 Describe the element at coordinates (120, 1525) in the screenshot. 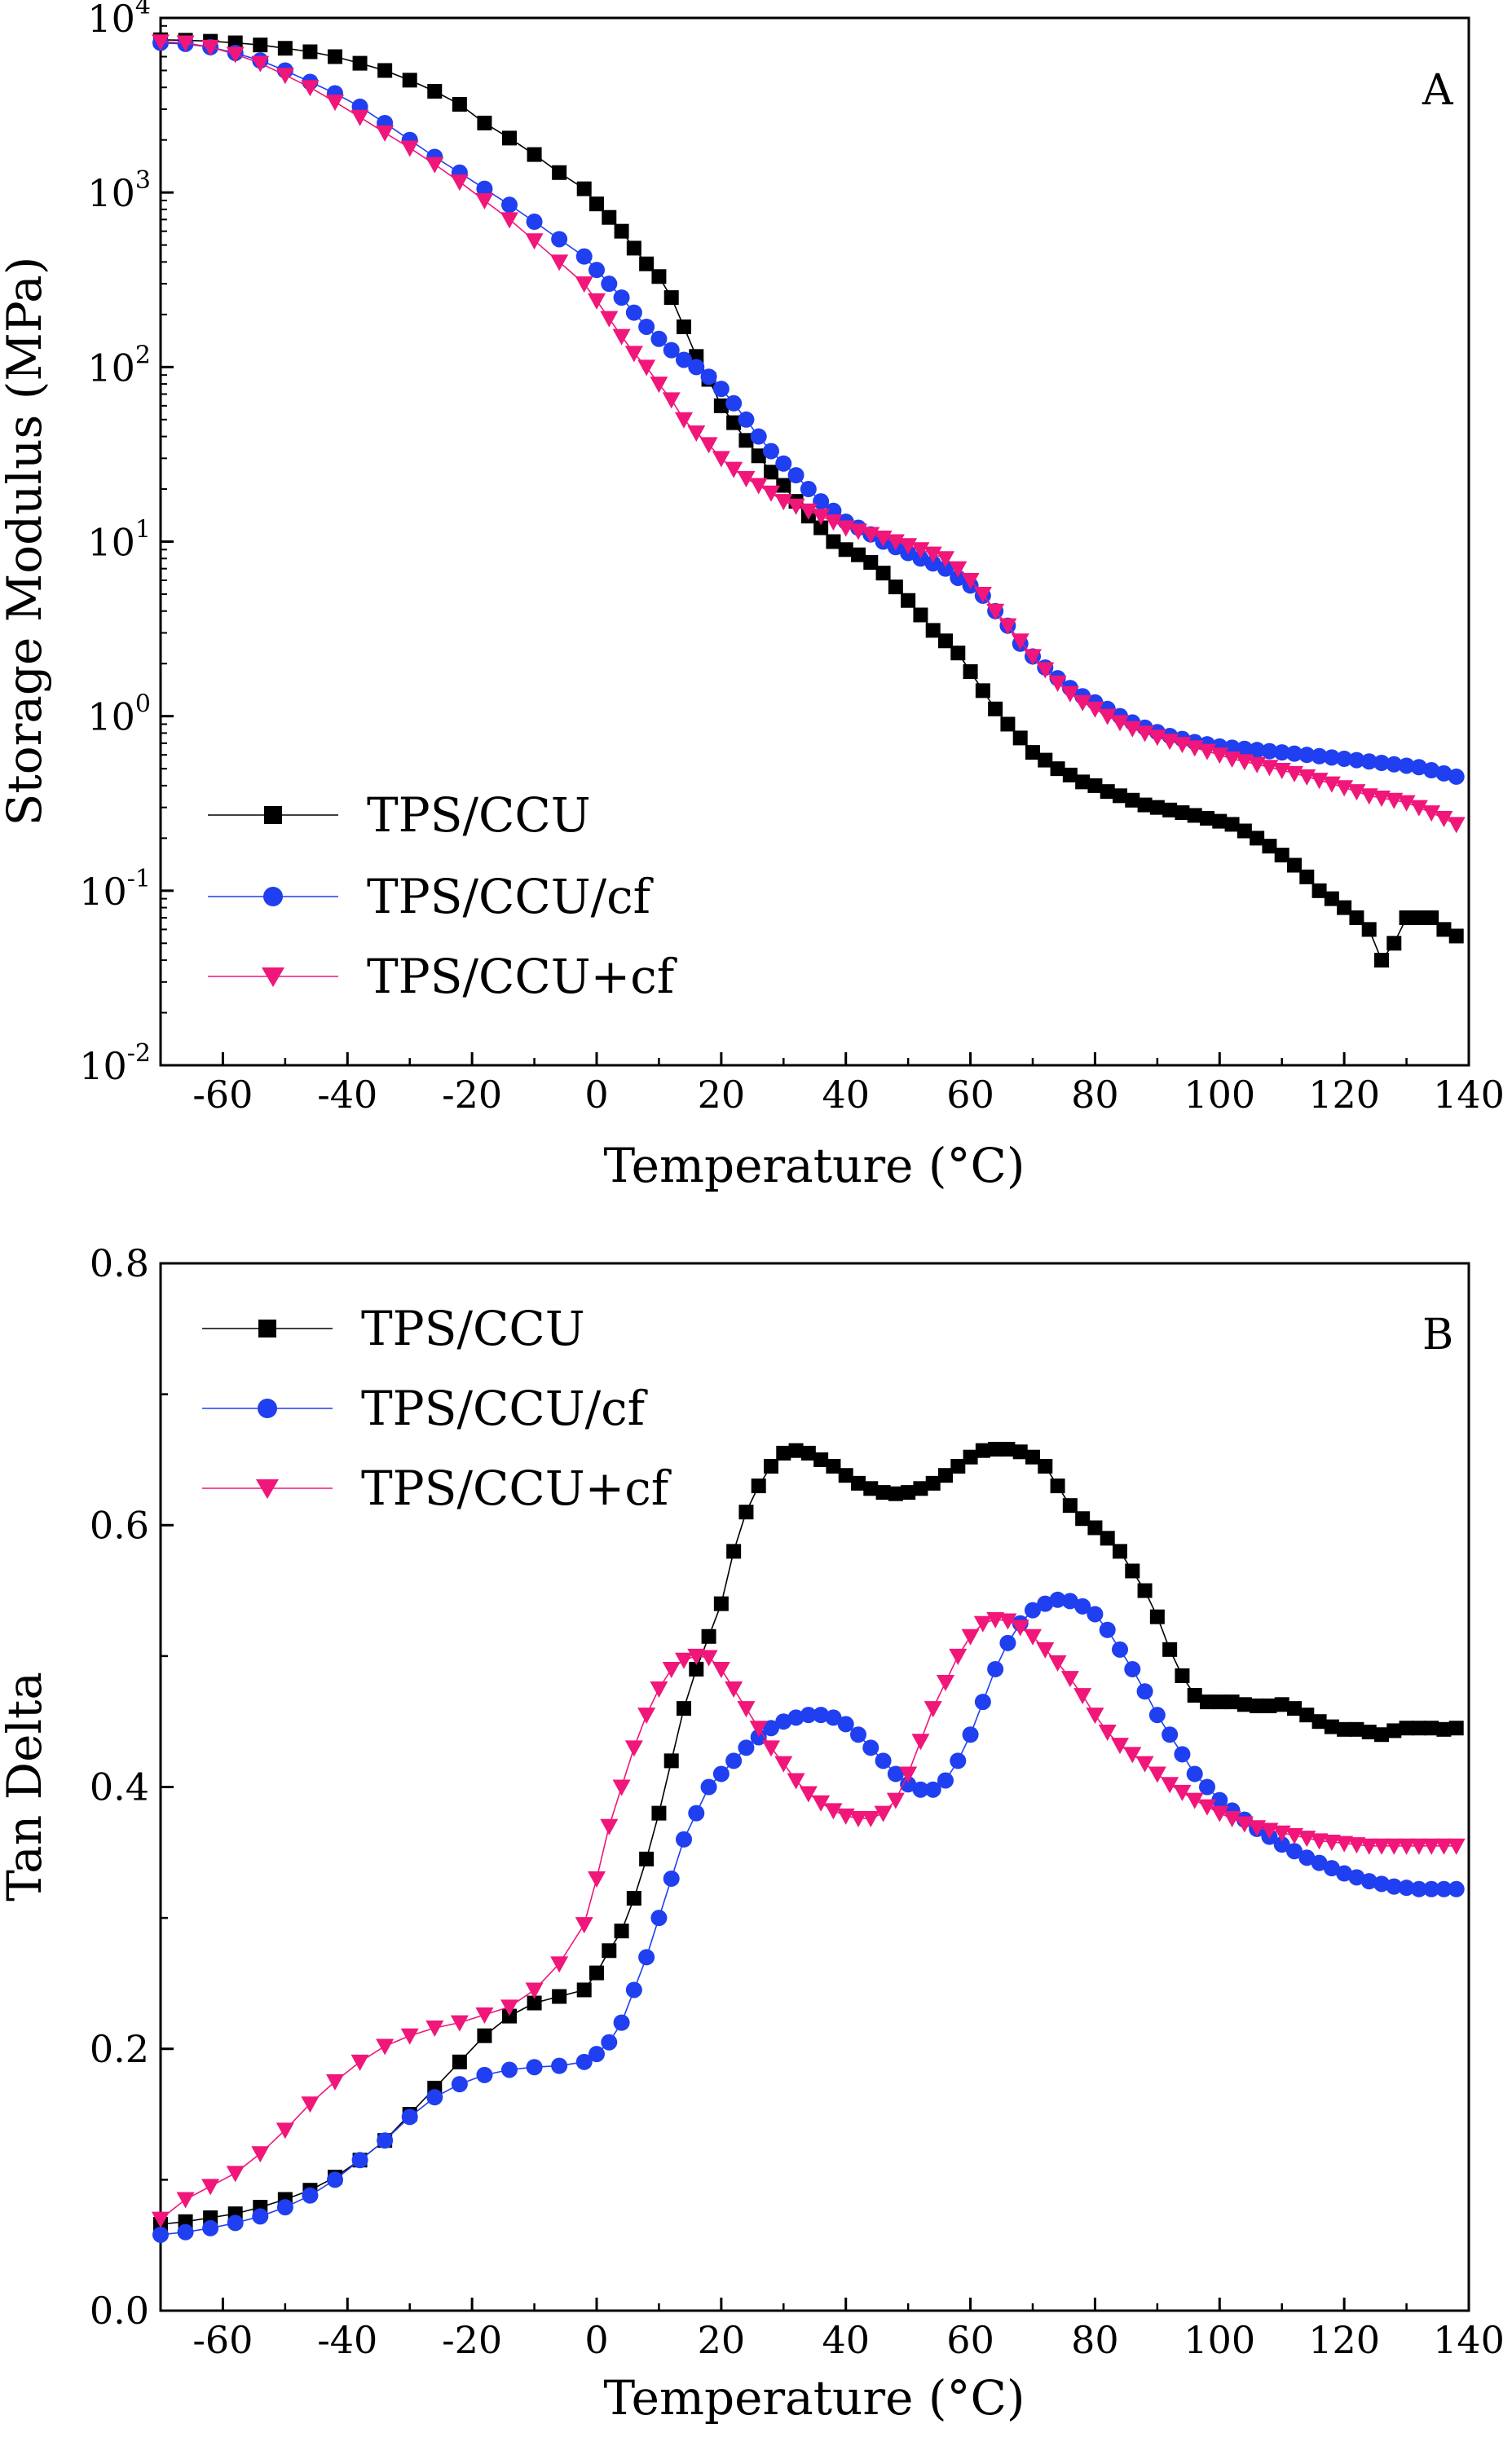

I see `y-tick-label: 0.6` at that location.